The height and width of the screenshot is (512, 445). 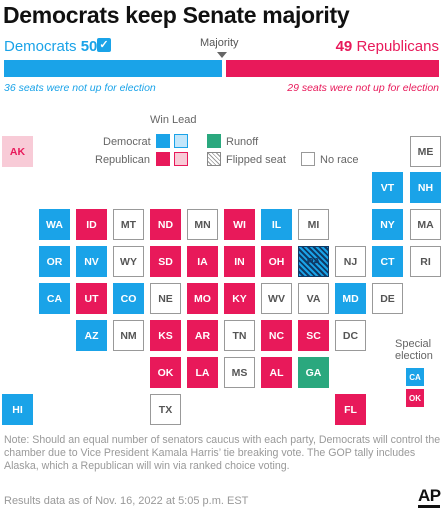 I want to click on state-tile-mt: MT, so click(x=128, y=224).